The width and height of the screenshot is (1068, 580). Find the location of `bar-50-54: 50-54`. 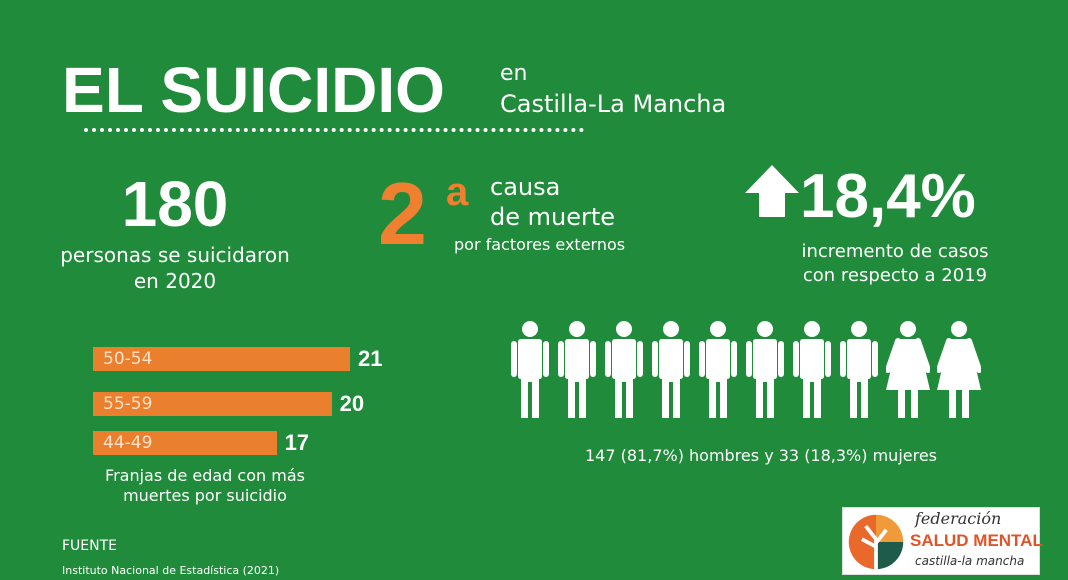

bar-50-54: 50-54 is located at coordinates (221, 359).